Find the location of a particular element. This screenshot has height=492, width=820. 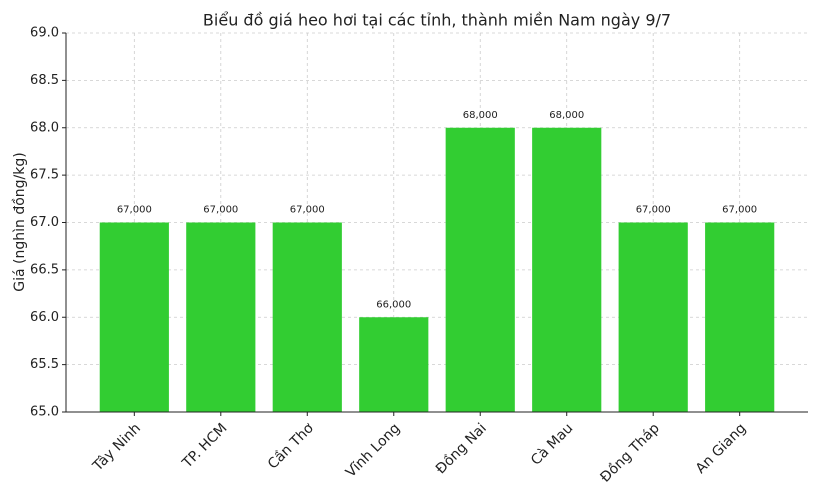

y-tick-label: 68.5 is located at coordinates (44, 80).